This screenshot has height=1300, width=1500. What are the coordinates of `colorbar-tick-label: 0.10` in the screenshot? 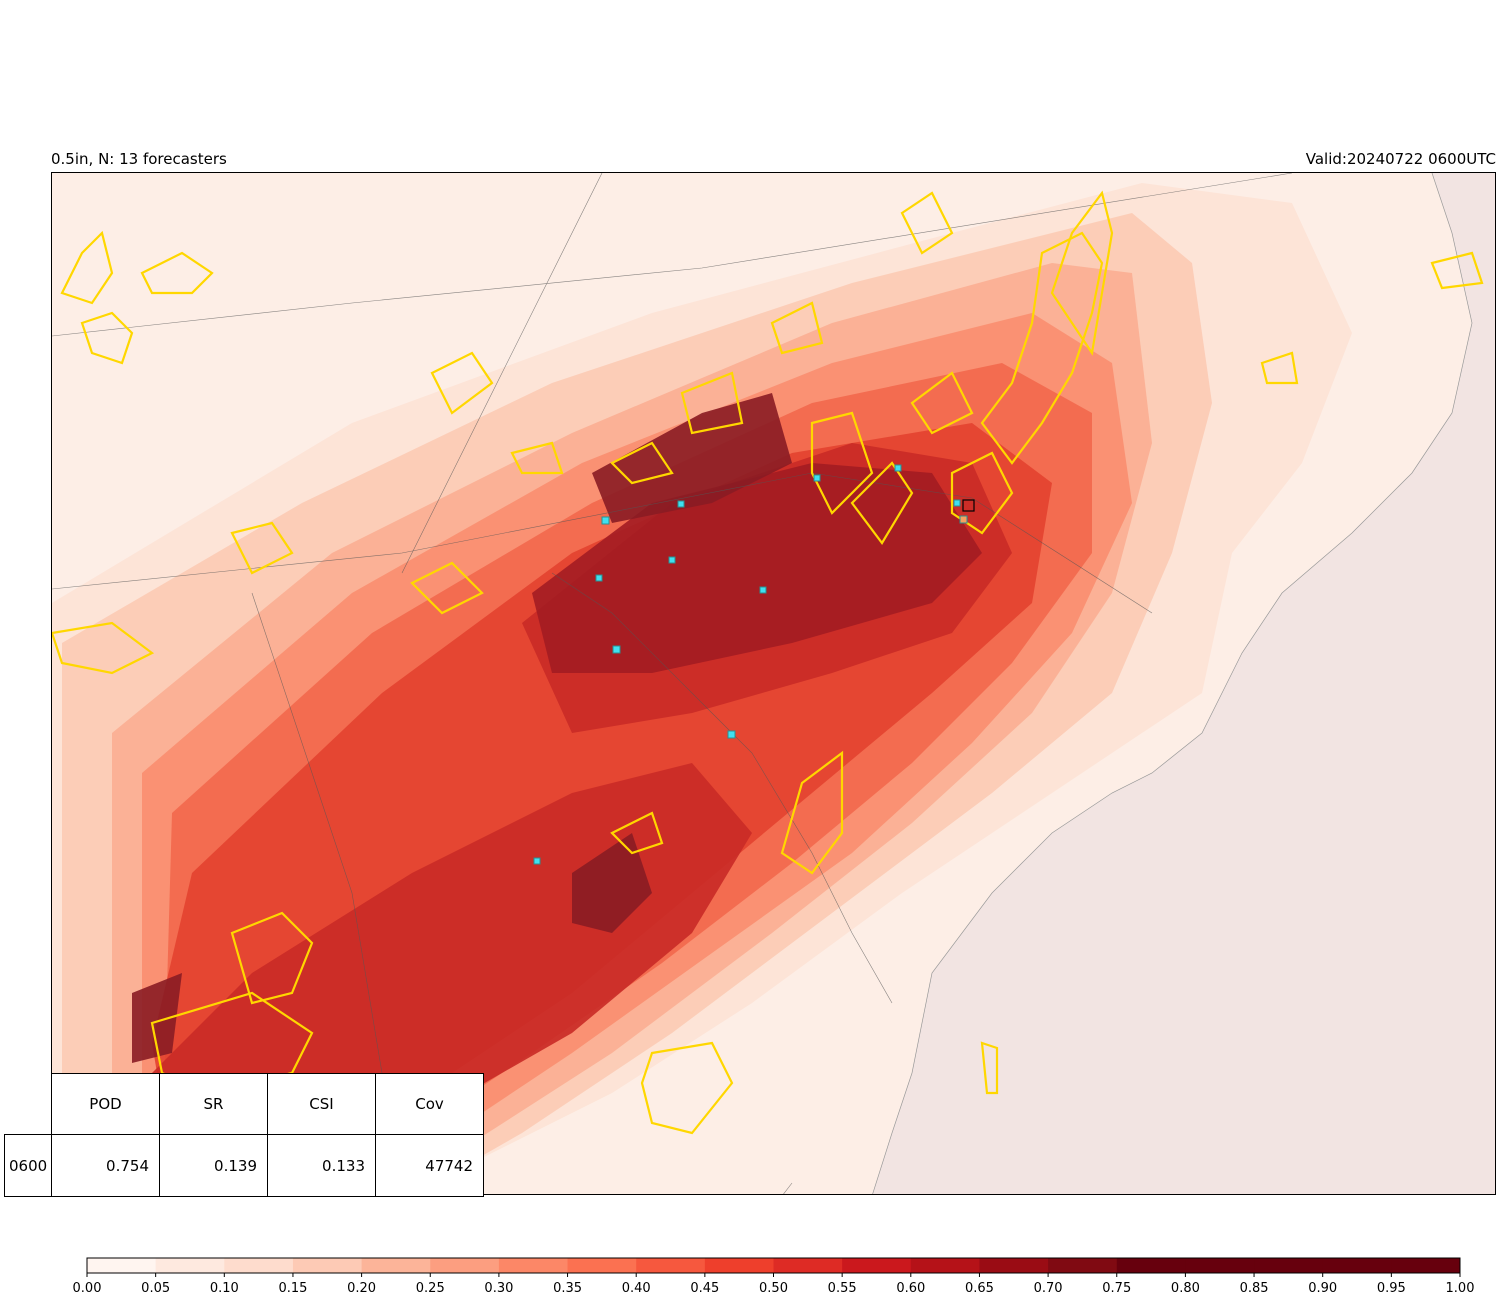 It's located at (224, 1288).